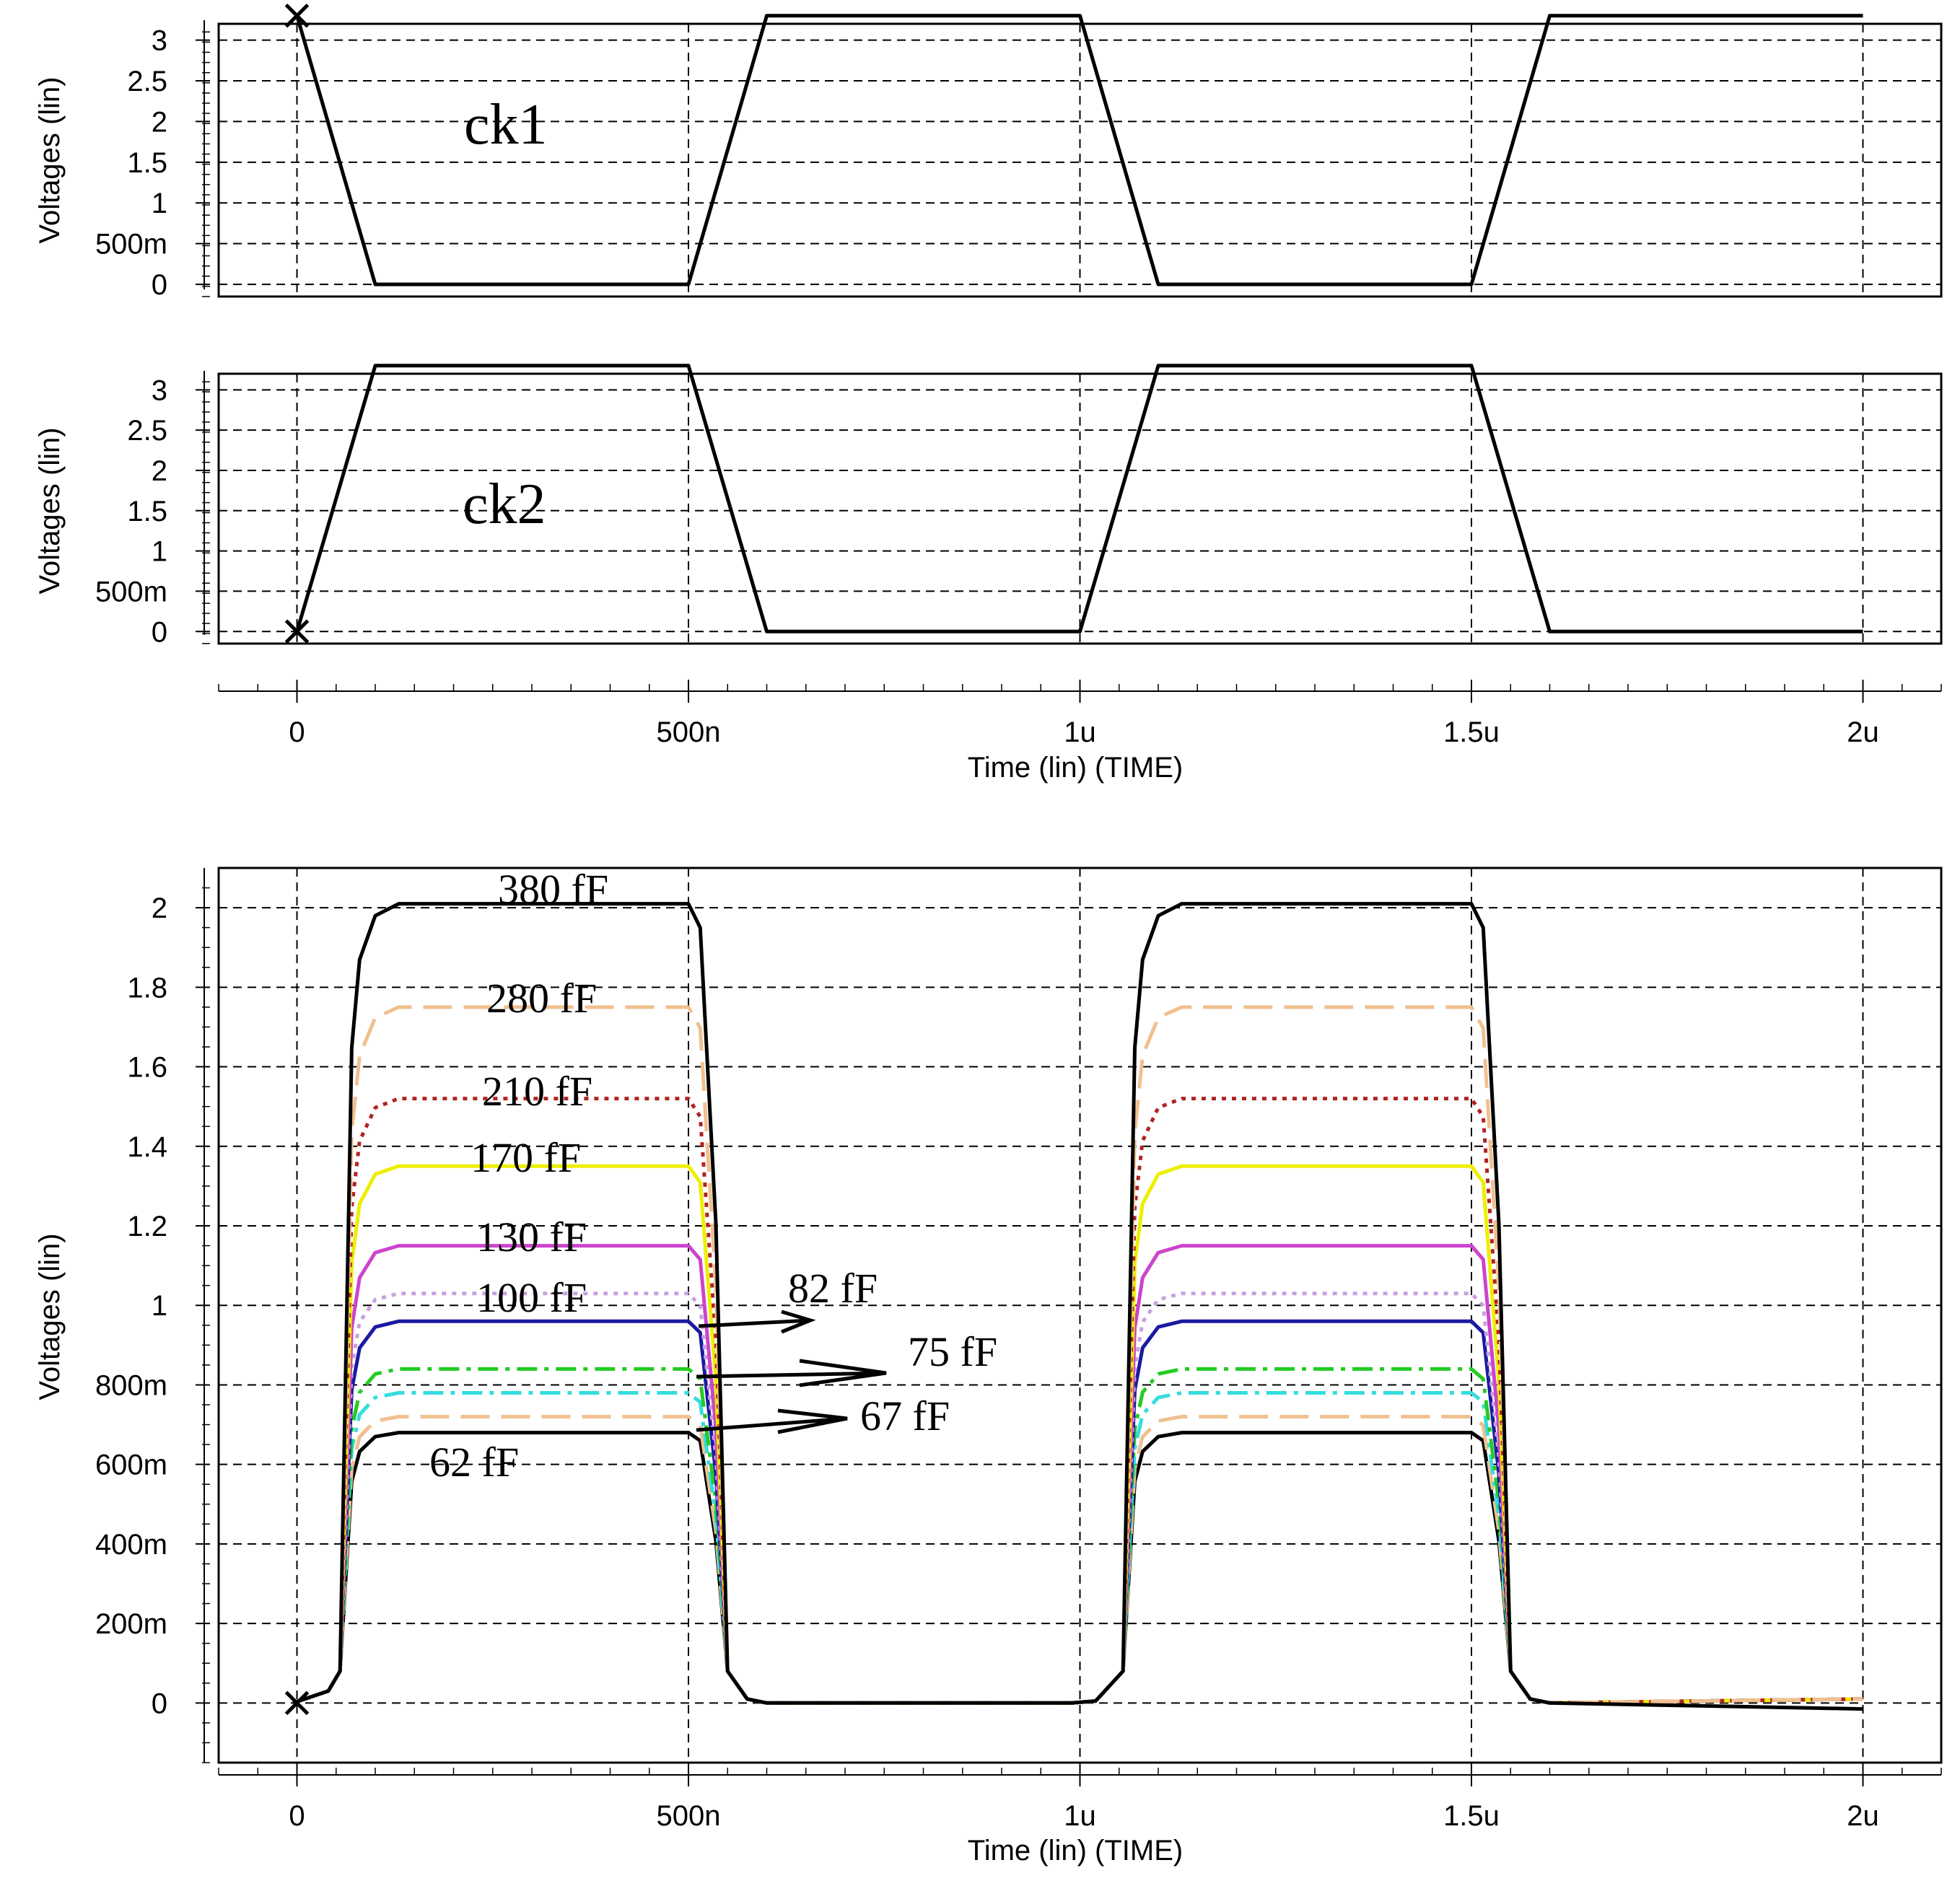  Describe the element at coordinates (131, 1465) in the screenshot. I see `output-y-tick-label: 600m` at that location.